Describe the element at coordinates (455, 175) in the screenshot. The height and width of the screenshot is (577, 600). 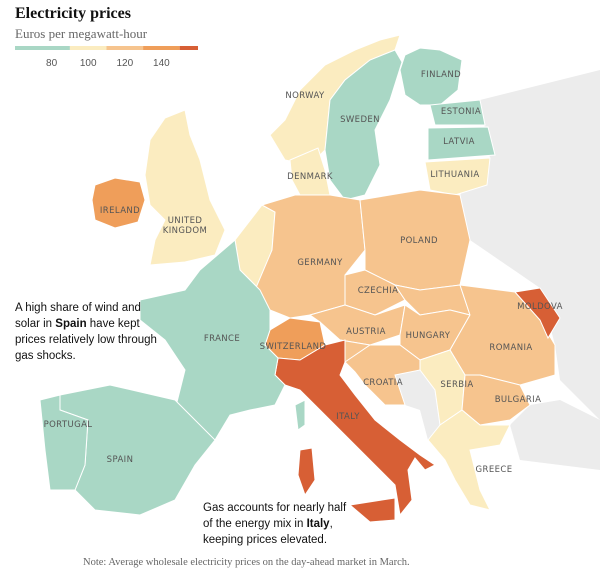
I see `country-label: LITHUANIA` at that location.